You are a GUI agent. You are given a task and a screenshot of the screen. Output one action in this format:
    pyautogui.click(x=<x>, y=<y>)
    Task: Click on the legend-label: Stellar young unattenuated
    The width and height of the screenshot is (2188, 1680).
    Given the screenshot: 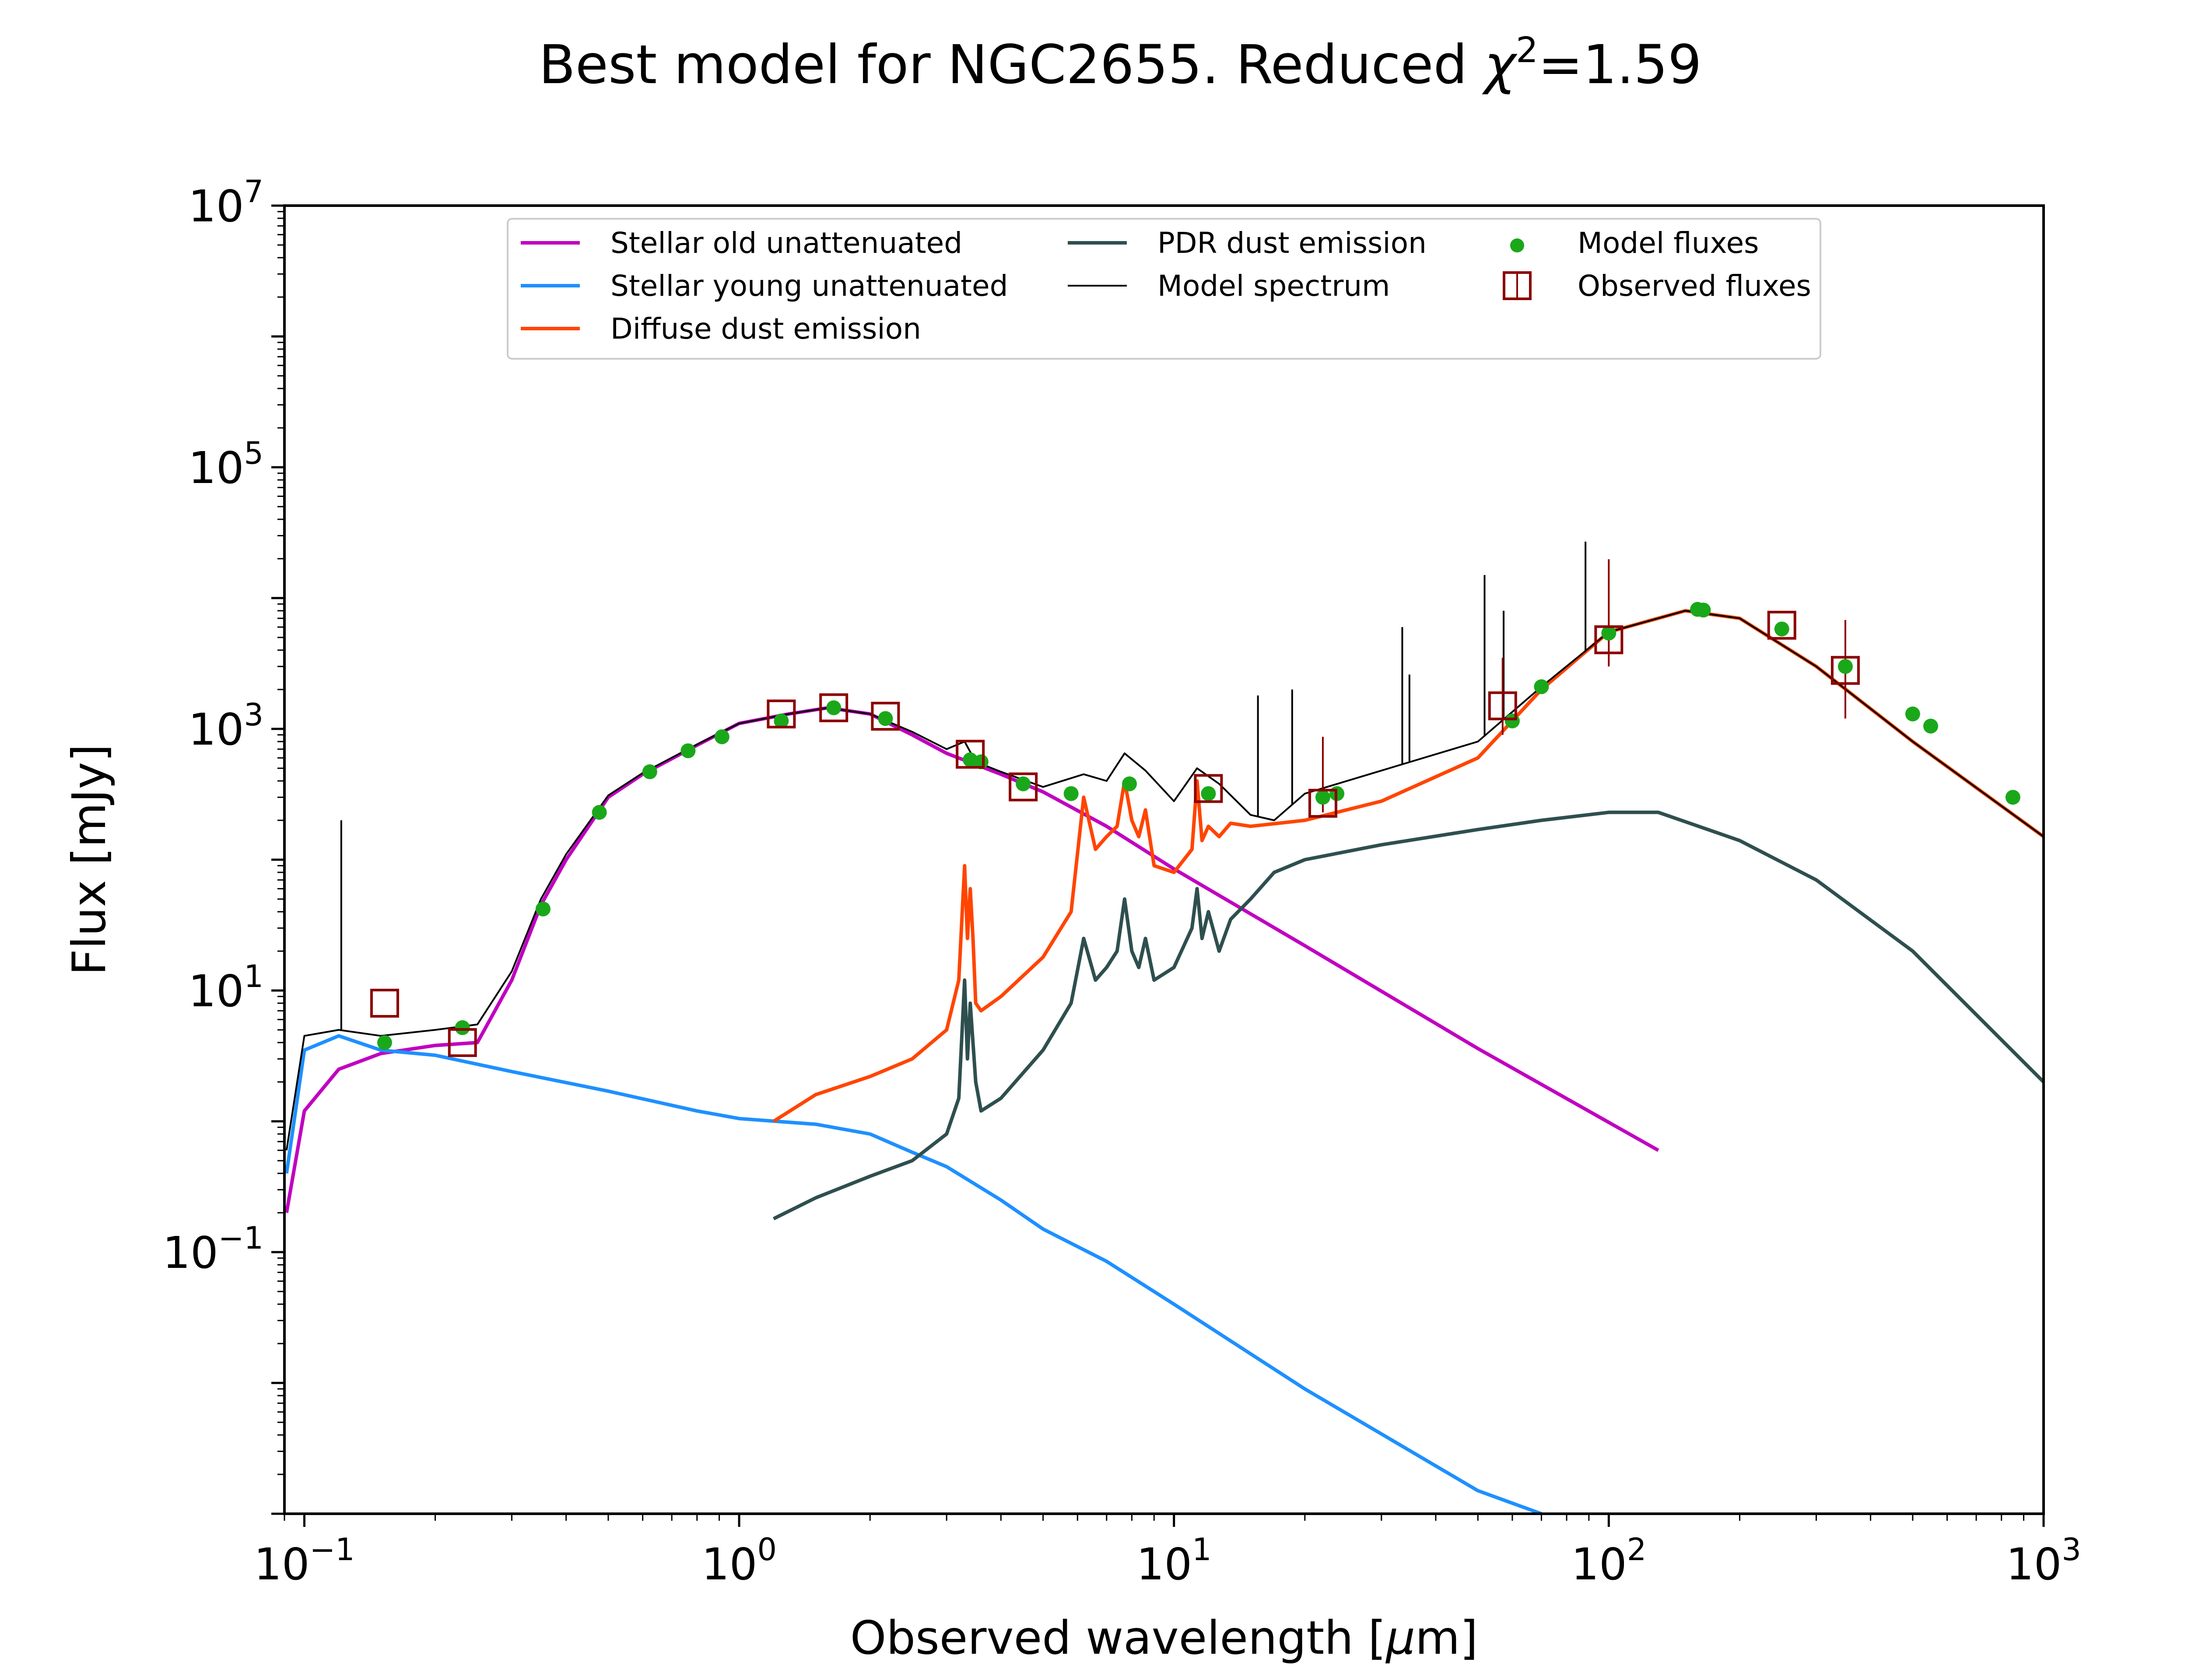 What is the action you would take?
    pyautogui.click(x=809, y=286)
    